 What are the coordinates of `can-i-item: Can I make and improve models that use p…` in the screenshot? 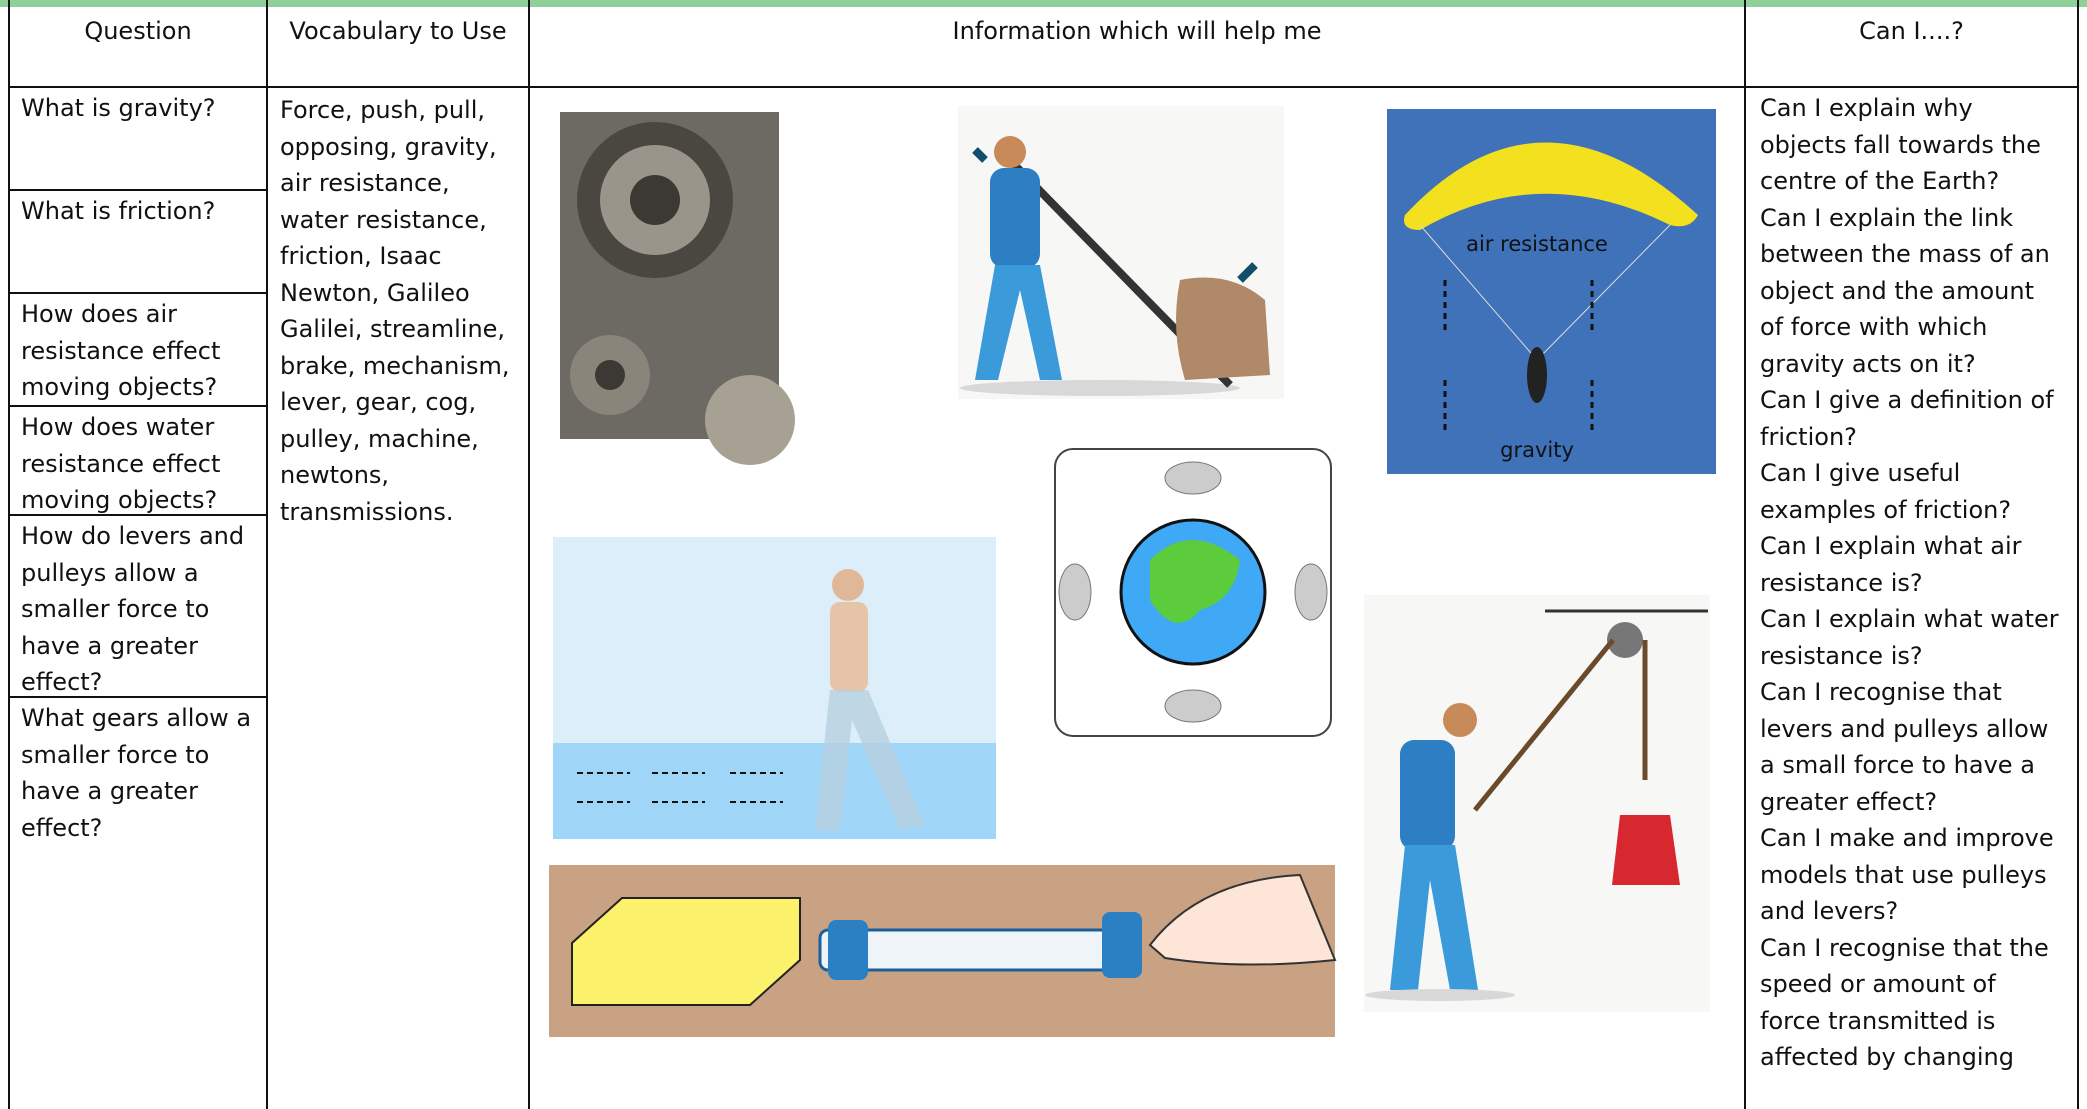 It's located at (1907, 874).